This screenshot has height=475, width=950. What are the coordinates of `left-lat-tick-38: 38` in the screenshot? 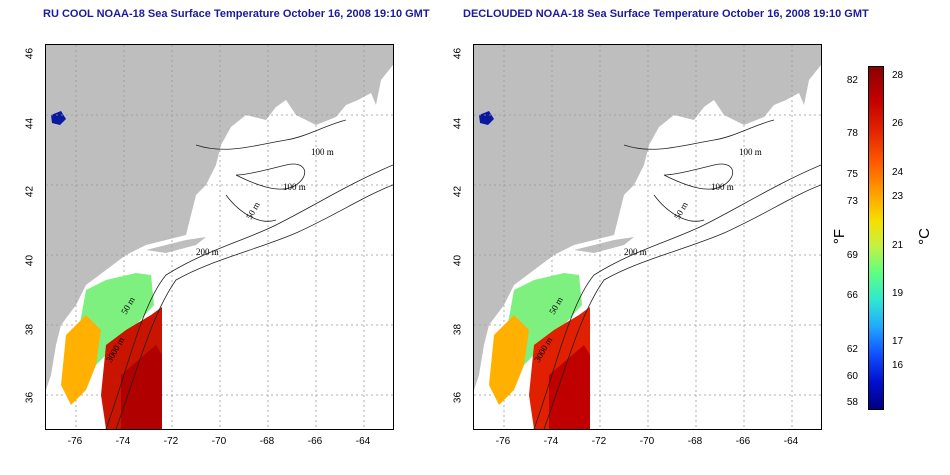 It's located at (30, 329).